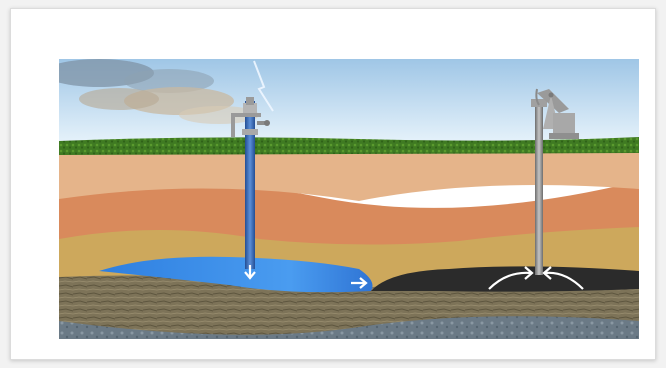 The image size is (666, 368). Describe the element at coordinates (159, 91) in the screenshot. I see `clouds` at that location.